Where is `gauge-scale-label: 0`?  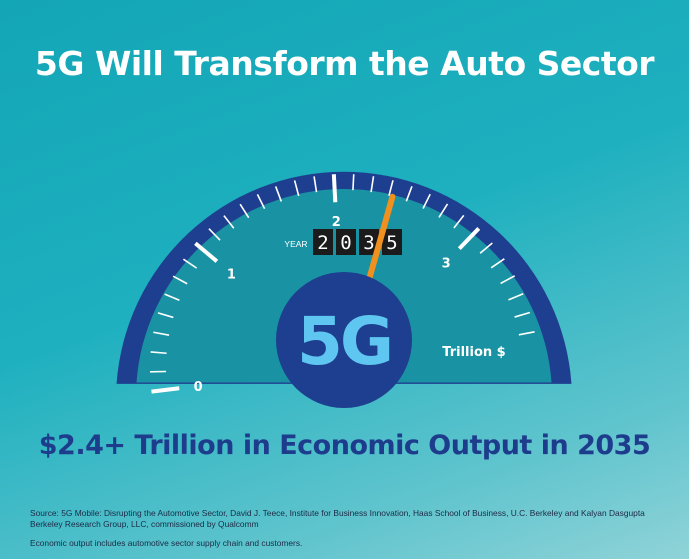 gauge-scale-label: 0 is located at coordinates (198, 387).